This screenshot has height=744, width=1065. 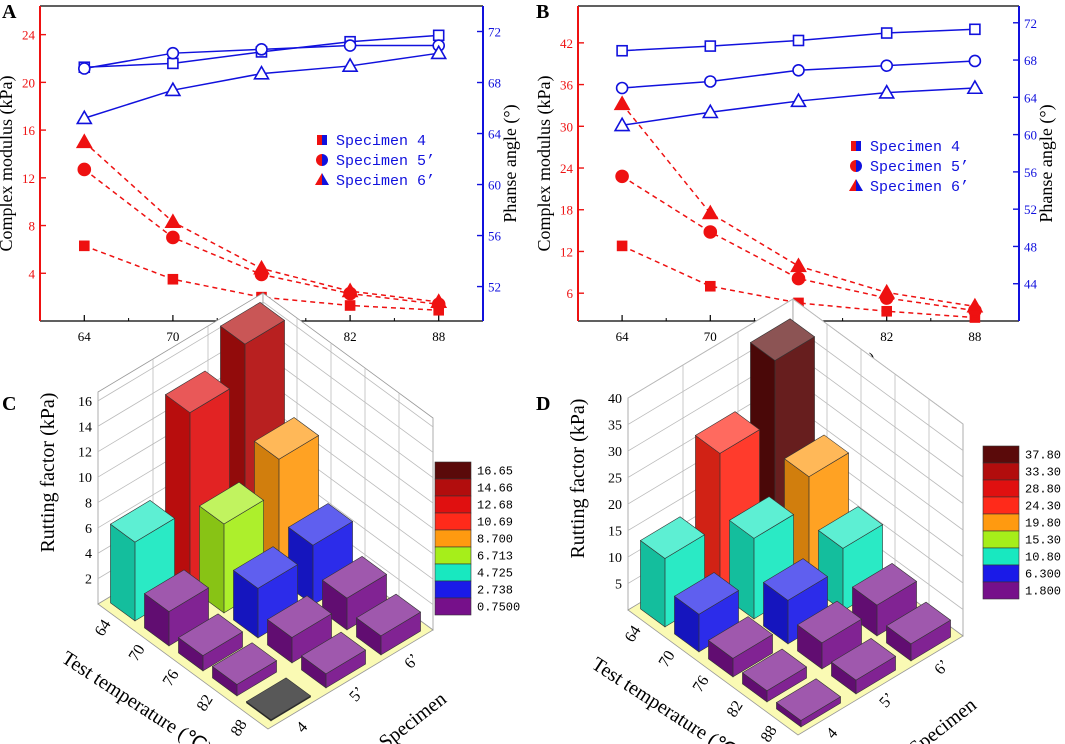 I want to click on z-tick-label: 10, so click(x=615, y=558).